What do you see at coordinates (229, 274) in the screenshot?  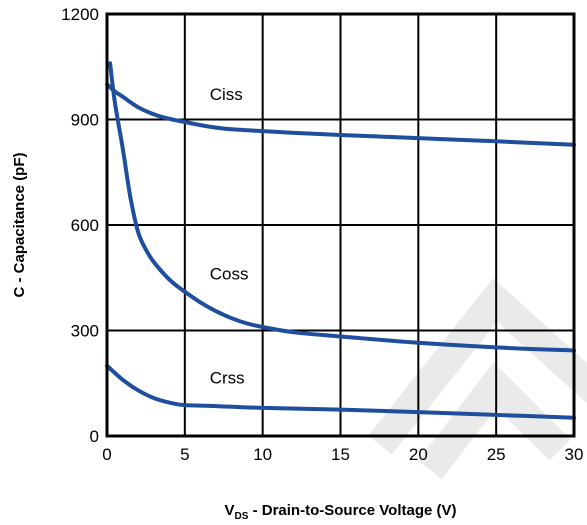 I see `series-label-coss: Coss` at bounding box center [229, 274].